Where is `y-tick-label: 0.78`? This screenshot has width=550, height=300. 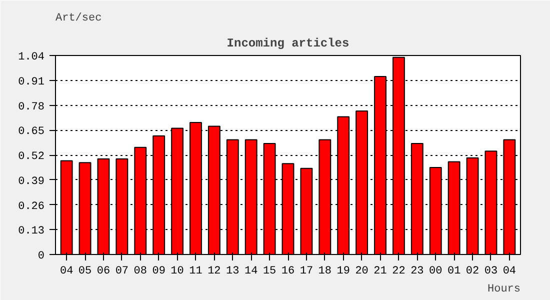 y-tick-label: 0.78 is located at coordinates (31, 107).